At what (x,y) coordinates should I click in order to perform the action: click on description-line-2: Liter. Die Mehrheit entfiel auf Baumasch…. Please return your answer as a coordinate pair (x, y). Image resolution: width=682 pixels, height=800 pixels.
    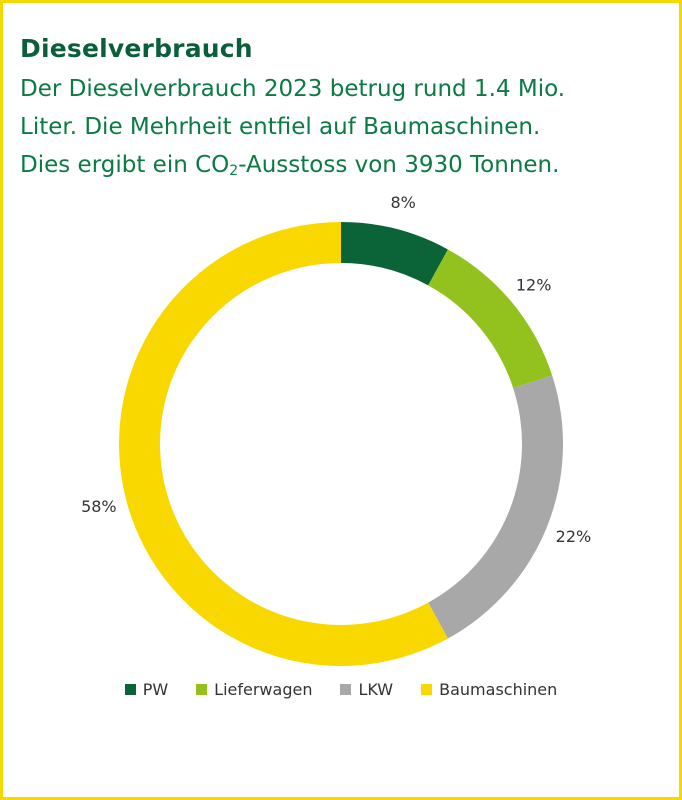
    Looking at the image, I should click on (280, 127).